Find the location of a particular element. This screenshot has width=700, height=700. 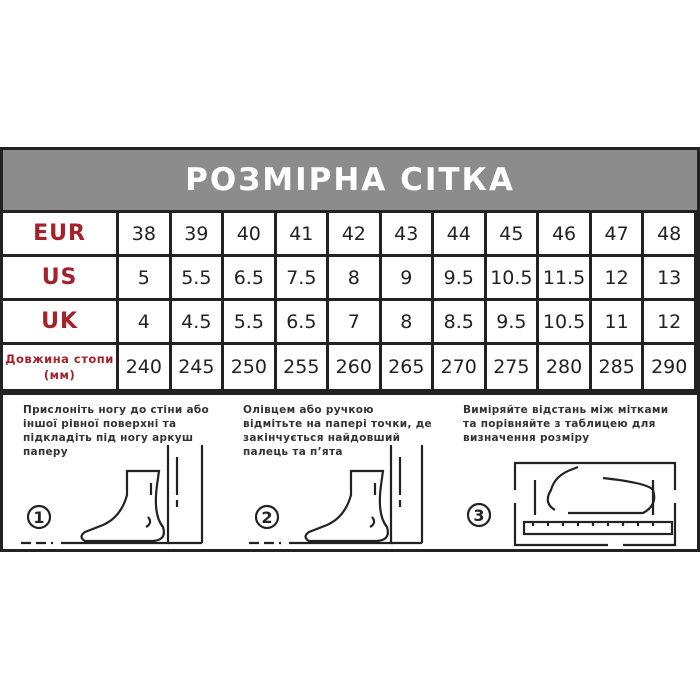

size-cell: 11.5 is located at coordinates (564, 277).